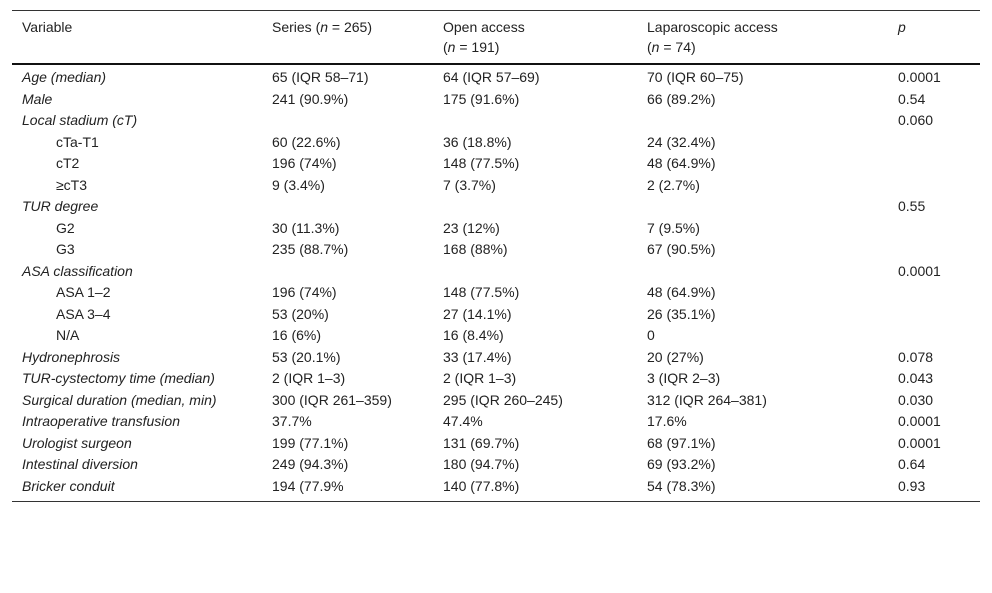 Image resolution: width=992 pixels, height=593 pixels. I want to click on header-series: Series (n = 265), so click(347, 37).